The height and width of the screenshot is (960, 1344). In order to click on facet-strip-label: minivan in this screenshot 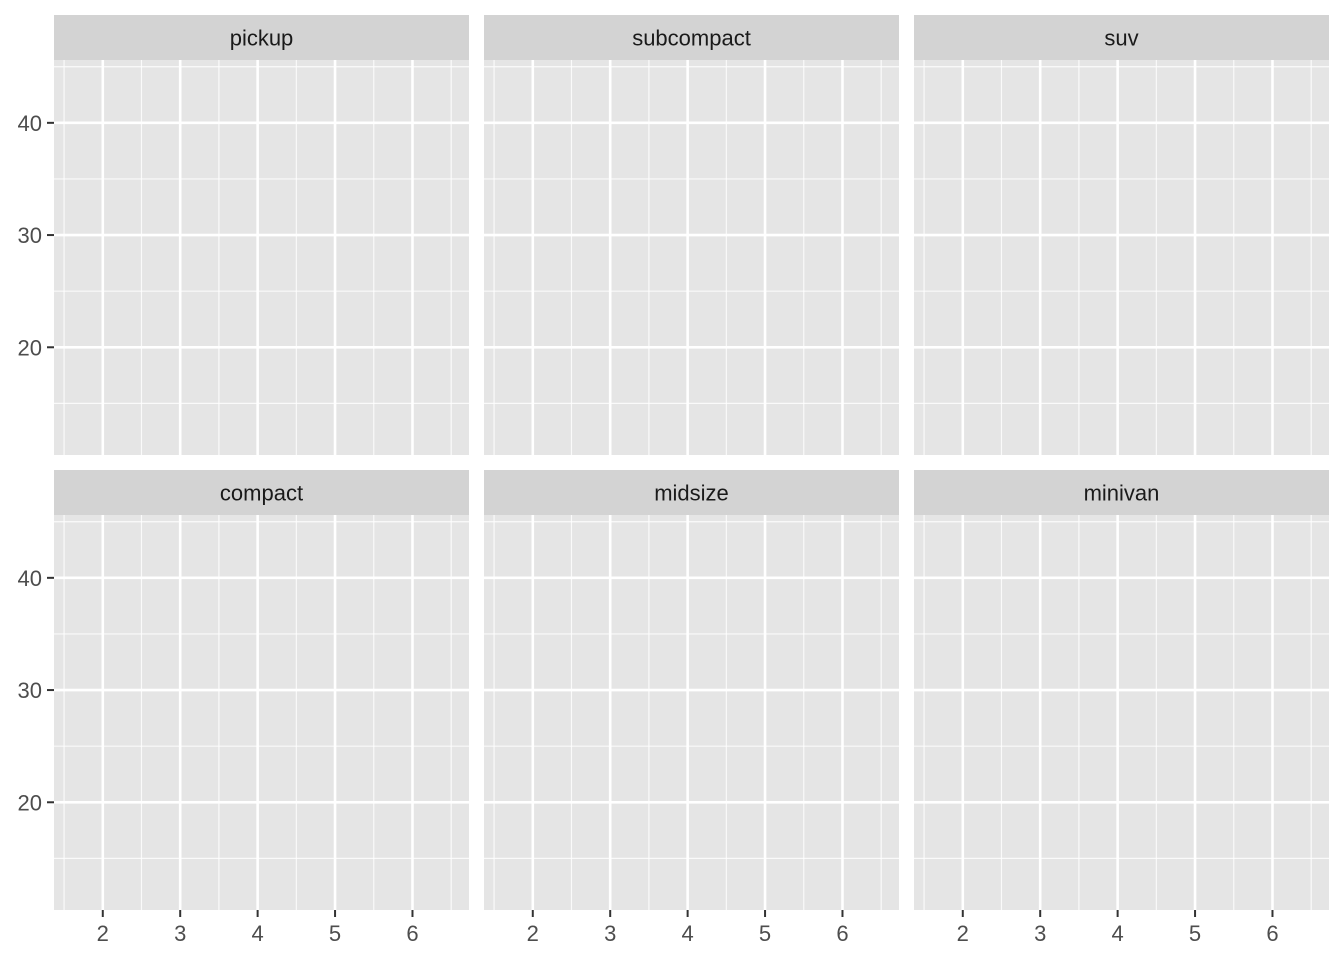, I will do `click(1122, 493)`.